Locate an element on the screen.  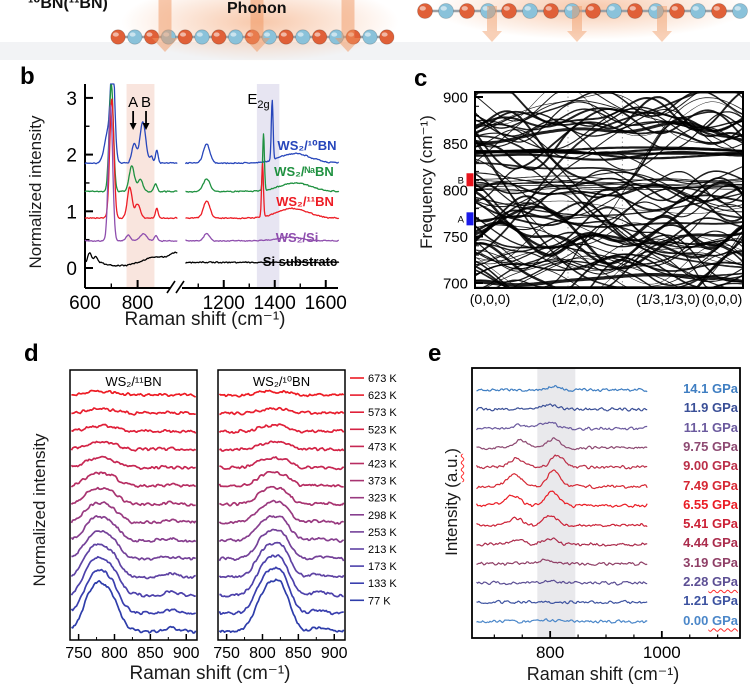
svg-text: 1200 is located at coordinates (224, 303).